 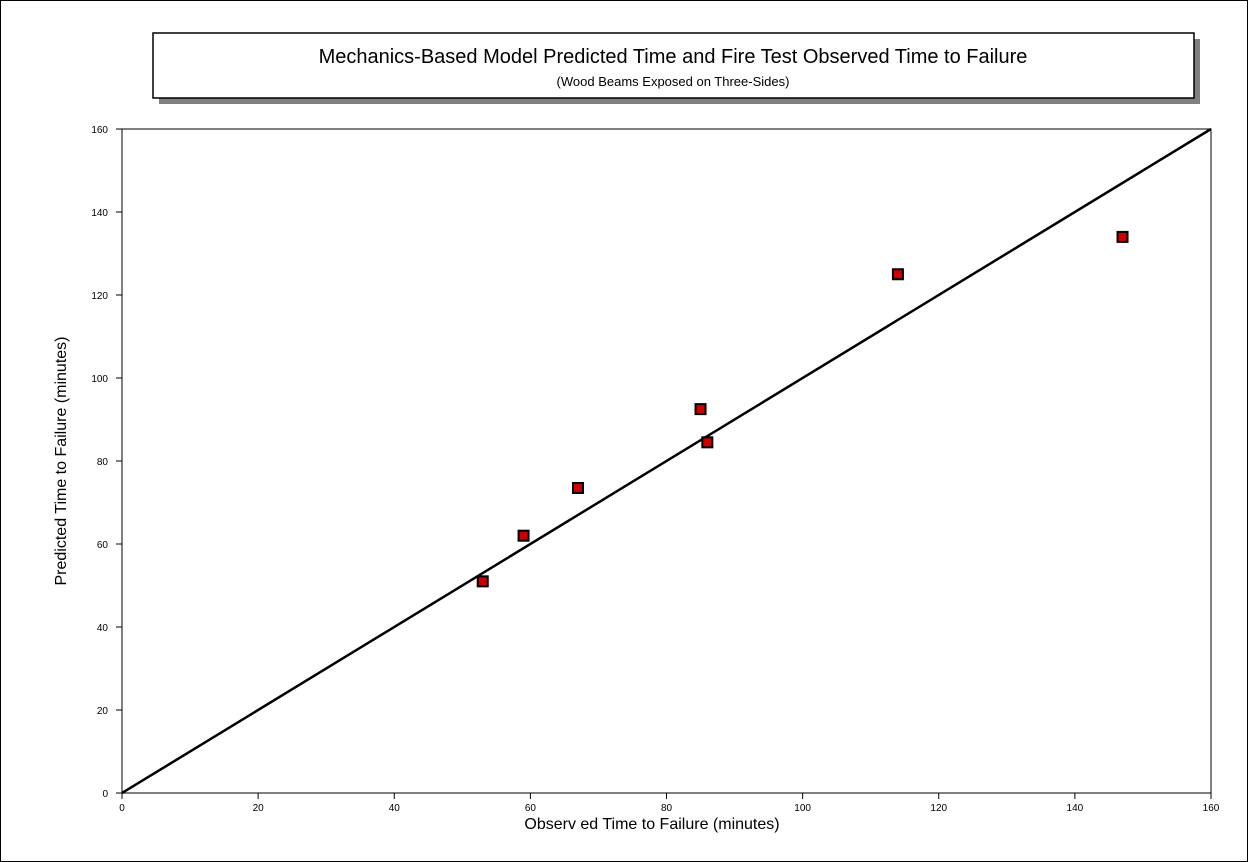 I want to click on y-tick-label: 20, so click(x=103, y=711).